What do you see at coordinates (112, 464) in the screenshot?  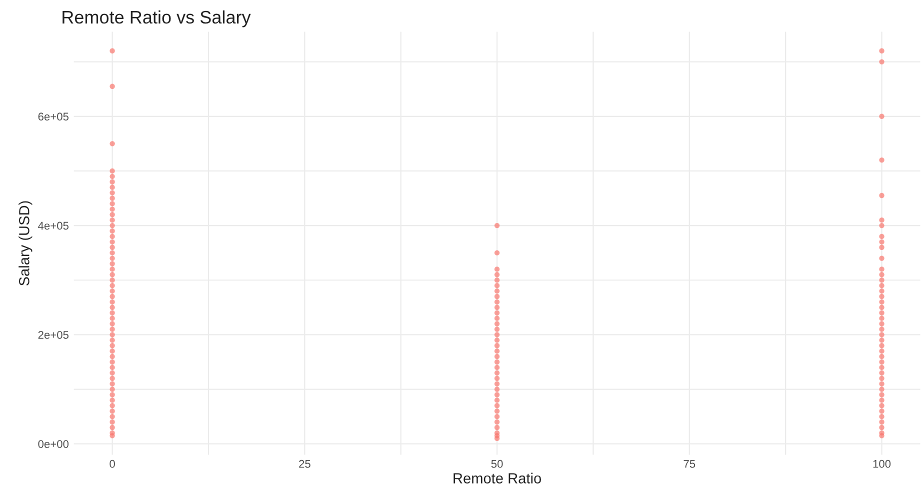 I see `x-tick-label: 0` at bounding box center [112, 464].